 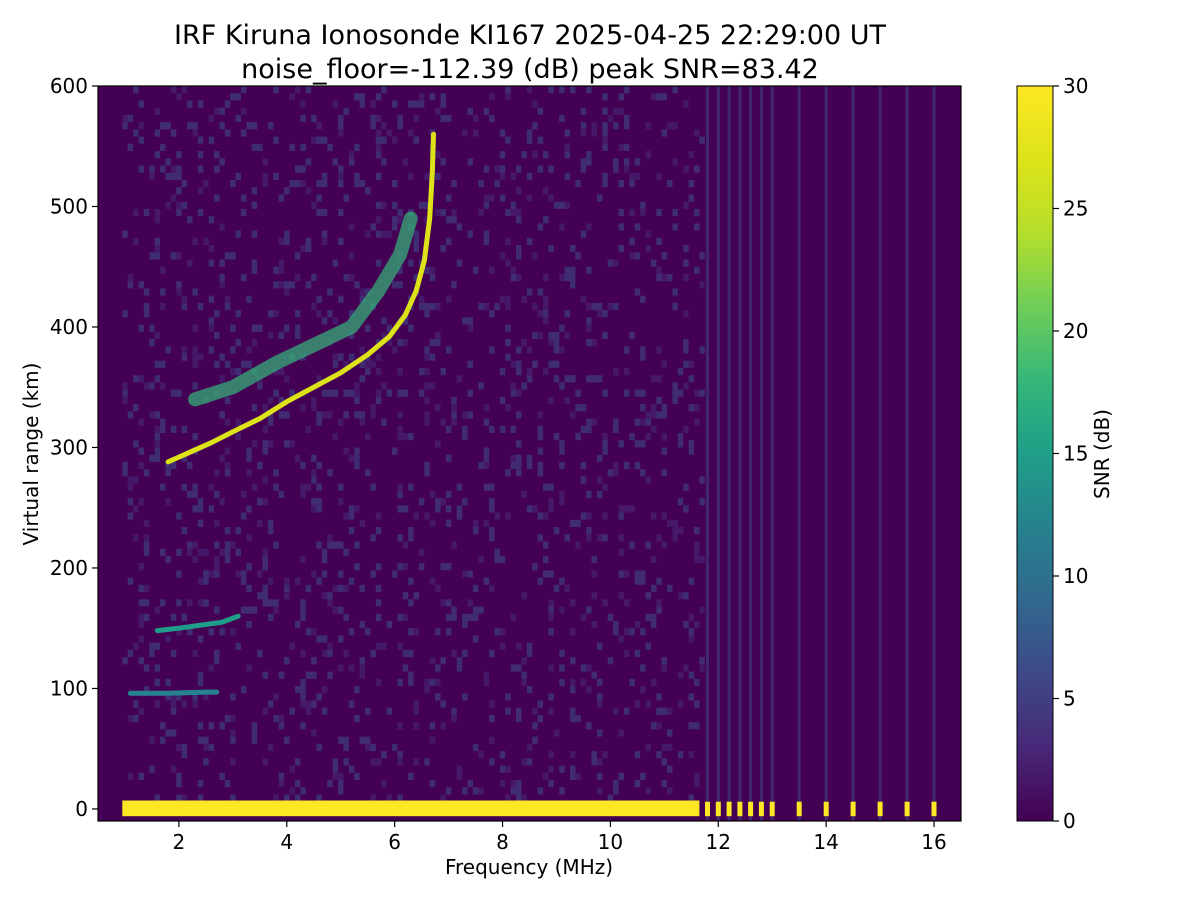 I want to click on colorbar-tick-label: 5, so click(x=1069, y=699).